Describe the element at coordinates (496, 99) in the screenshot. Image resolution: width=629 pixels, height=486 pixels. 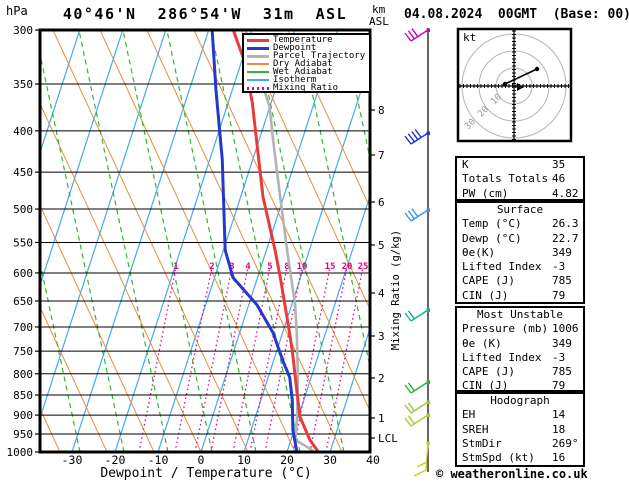
I see `hodograph-ring-label: 10` at that location.